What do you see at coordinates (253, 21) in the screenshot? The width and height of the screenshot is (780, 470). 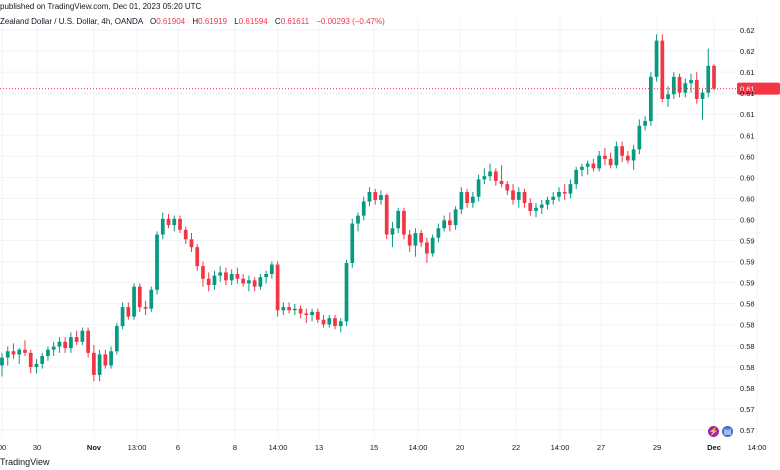 I see `low-value: 0.61594` at bounding box center [253, 21].